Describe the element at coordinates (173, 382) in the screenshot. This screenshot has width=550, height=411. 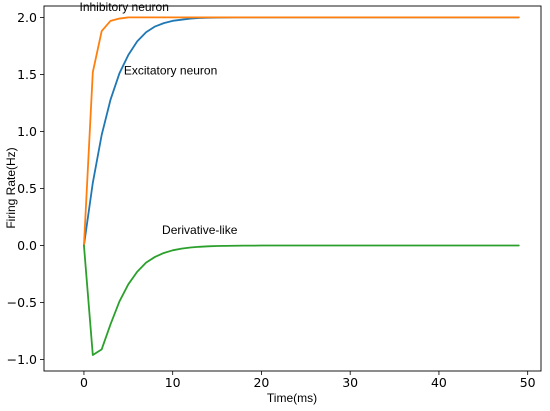
I see `x-tick-label: 10` at that location.